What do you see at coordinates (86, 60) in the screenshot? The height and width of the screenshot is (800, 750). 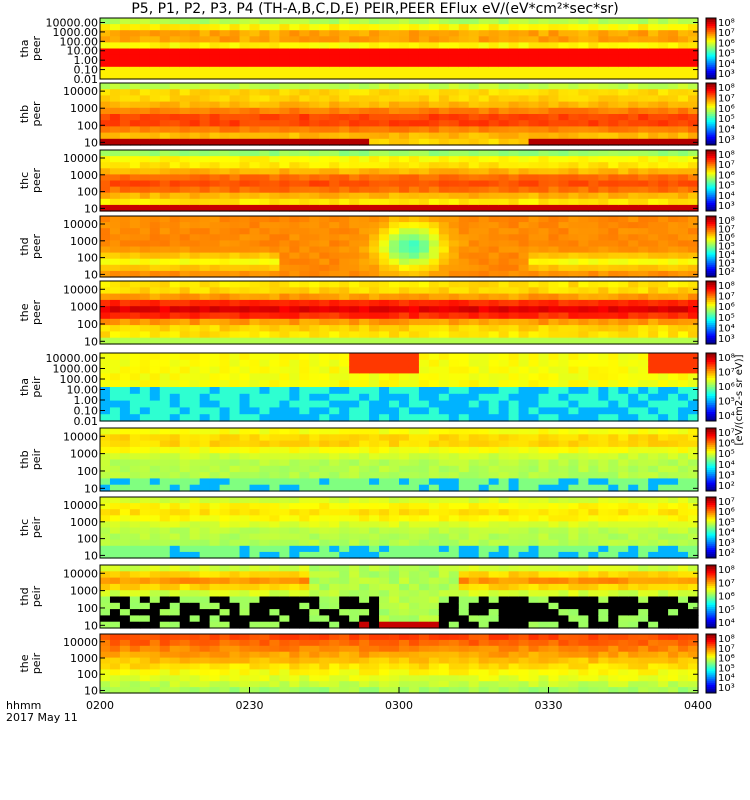 I see `ytick-label: 1.00` at bounding box center [86, 60].